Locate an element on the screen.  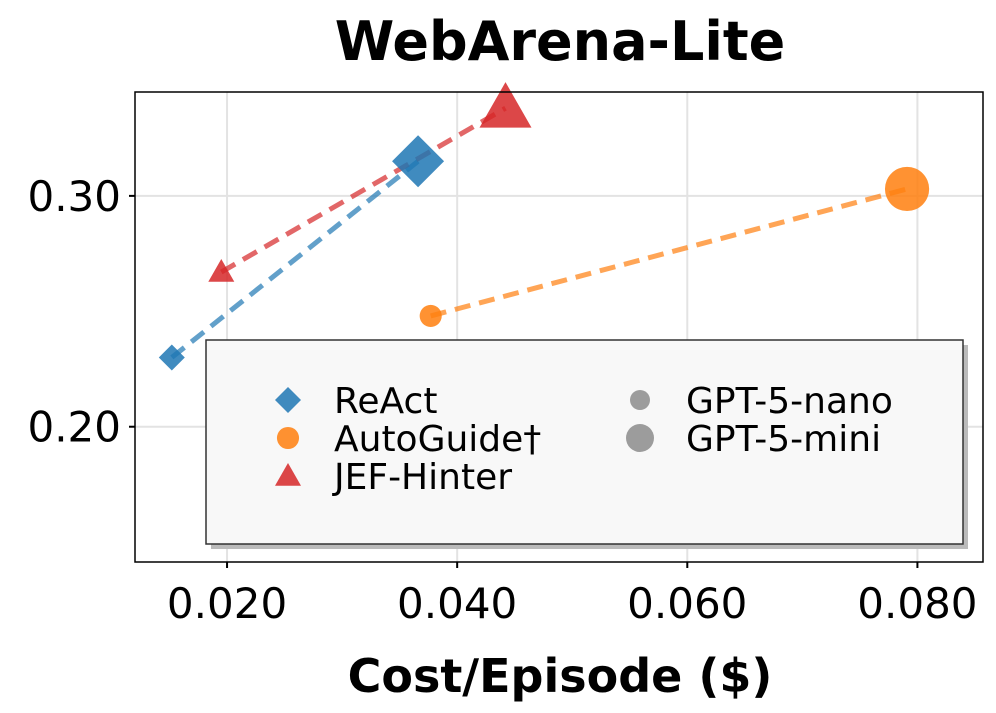
x-tick-label: 0.020 is located at coordinates (227, 603).